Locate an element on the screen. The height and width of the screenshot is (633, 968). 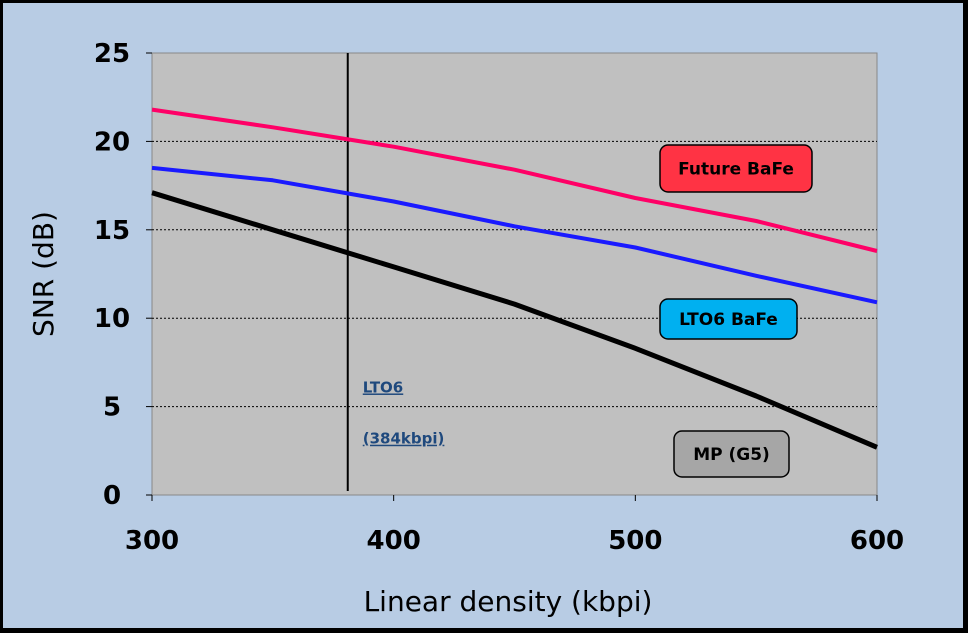
mp-g5-label-box is located at coordinates (731, 454).